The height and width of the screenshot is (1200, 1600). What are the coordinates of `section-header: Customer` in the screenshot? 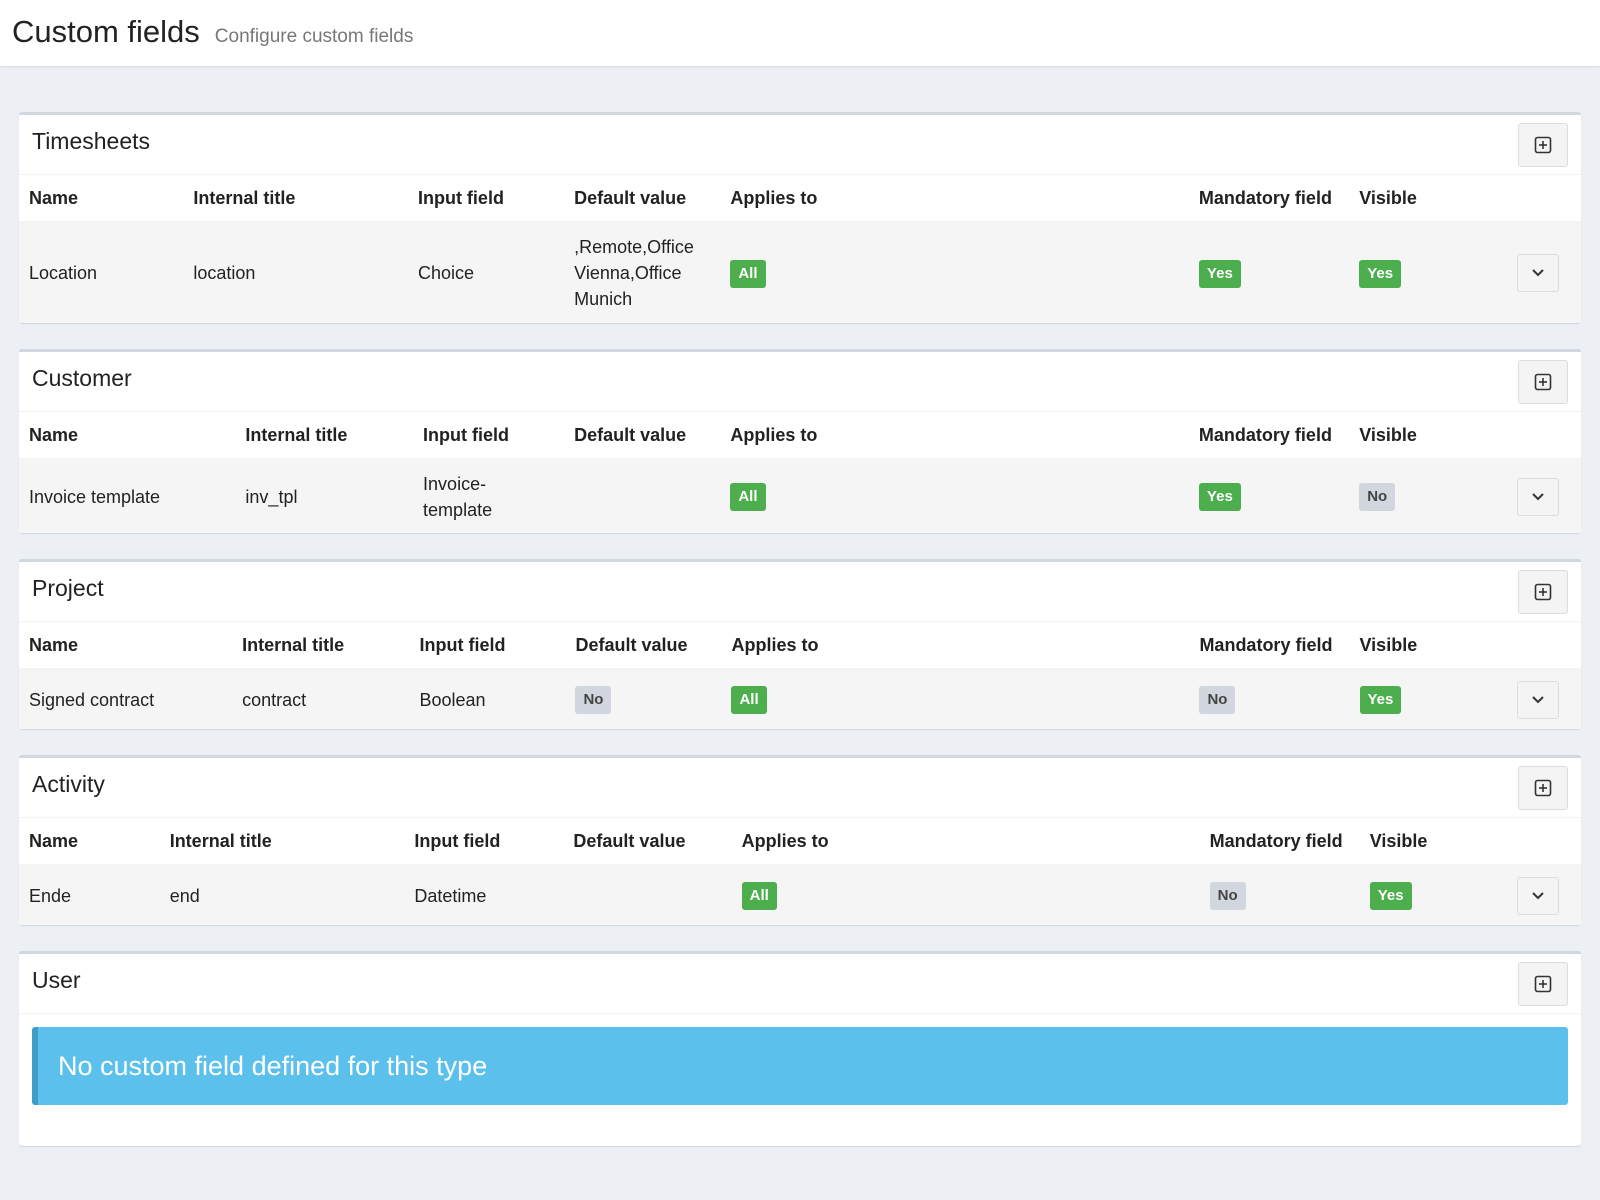 It's located at (800, 382).